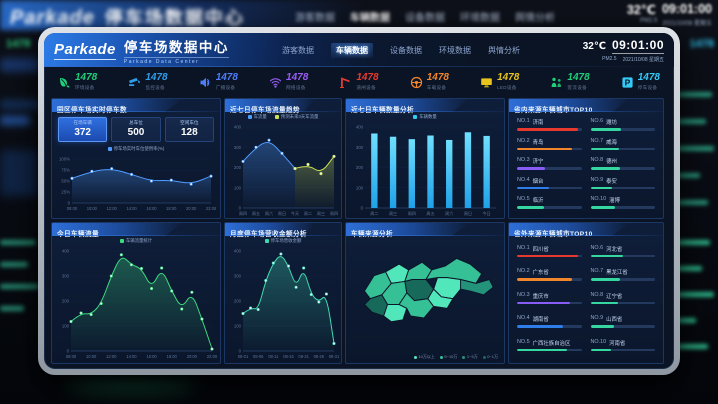  What do you see at coordinates (275, 82) in the screenshot?
I see `wifi-icon` at bounding box center [275, 82].